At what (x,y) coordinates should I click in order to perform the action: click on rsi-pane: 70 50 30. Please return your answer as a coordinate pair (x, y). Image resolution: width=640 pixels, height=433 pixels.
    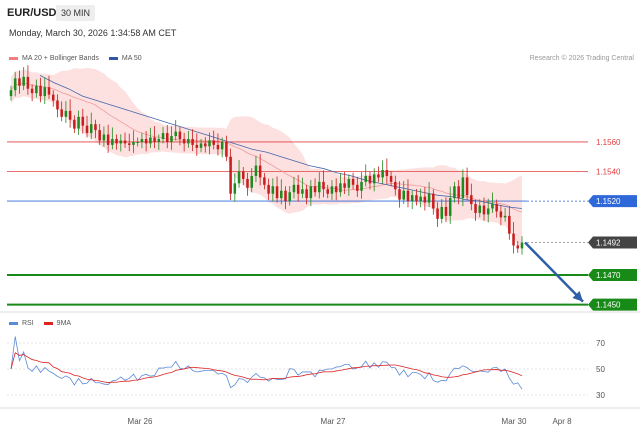
    Looking at the image, I should click on (306, 368).